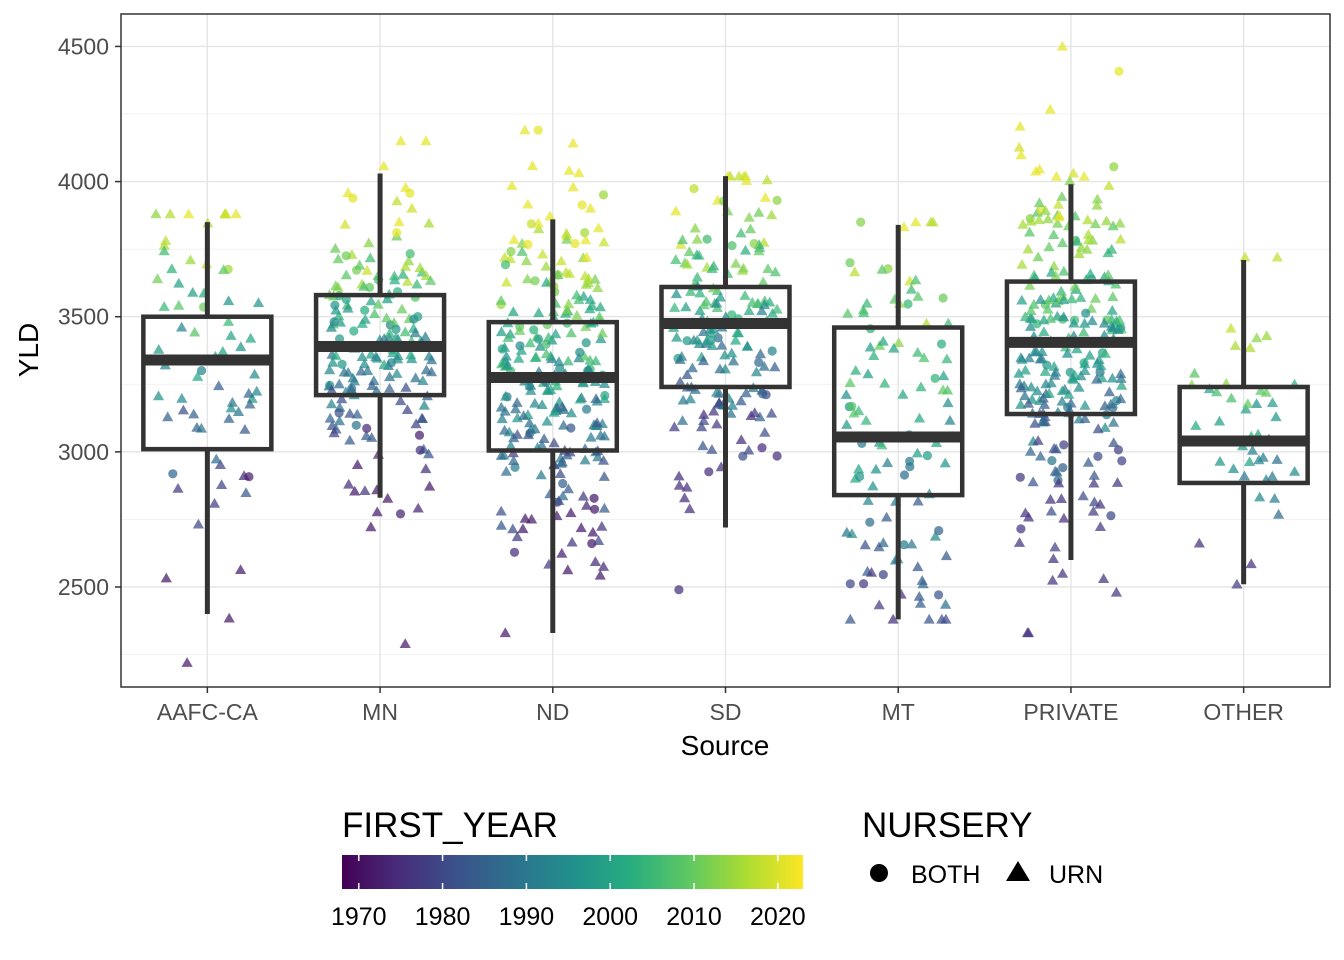 This screenshot has height=960, width=1344. What do you see at coordinates (982, 847) in the screenshot?
I see `shape-legend: NURSERY BOTH URN` at bounding box center [982, 847].